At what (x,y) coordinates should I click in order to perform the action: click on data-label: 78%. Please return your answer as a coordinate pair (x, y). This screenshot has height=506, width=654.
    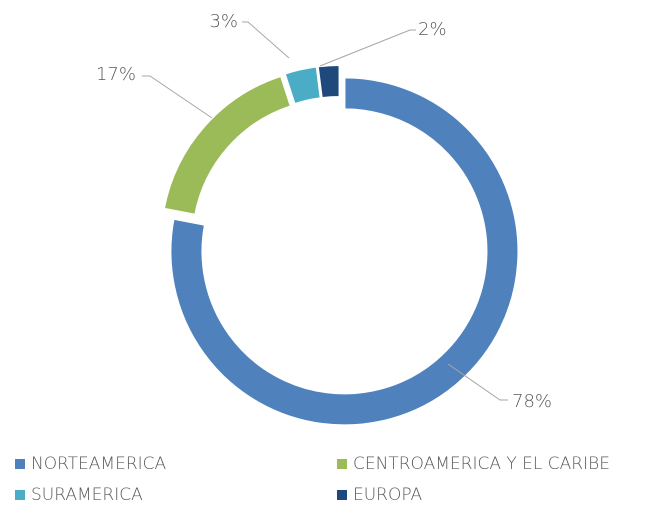
    Looking at the image, I should click on (532, 401).